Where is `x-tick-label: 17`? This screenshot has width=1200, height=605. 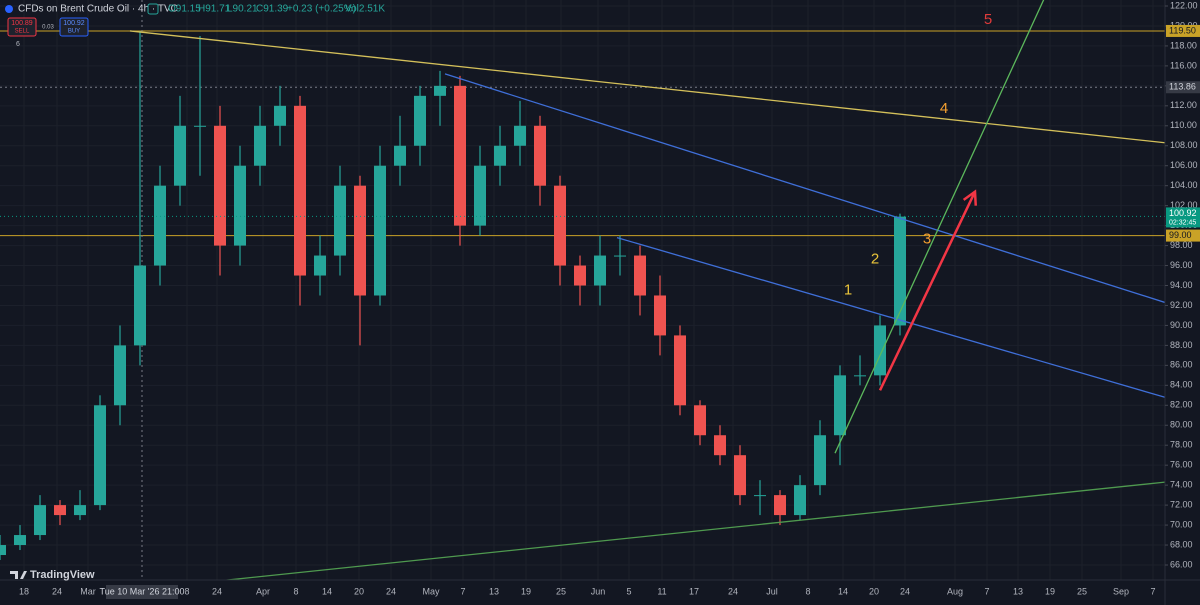
x-tick-label: 17 is located at coordinates (694, 591).